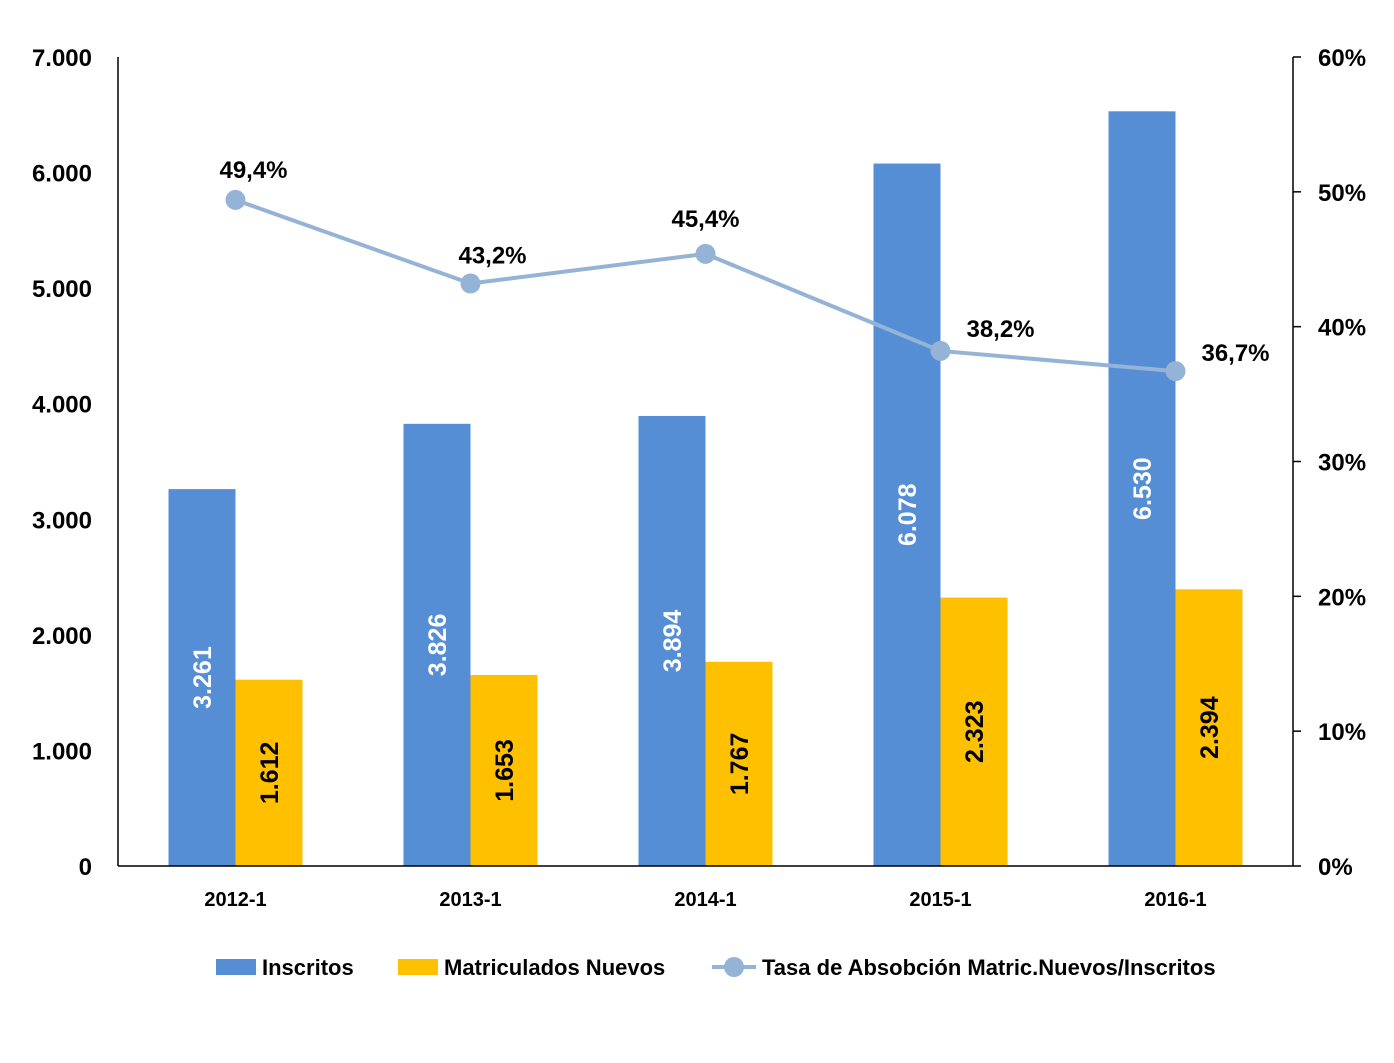  What do you see at coordinates (940, 900) in the screenshot?
I see `x-tick-label: 2015-1` at bounding box center [940, 900].